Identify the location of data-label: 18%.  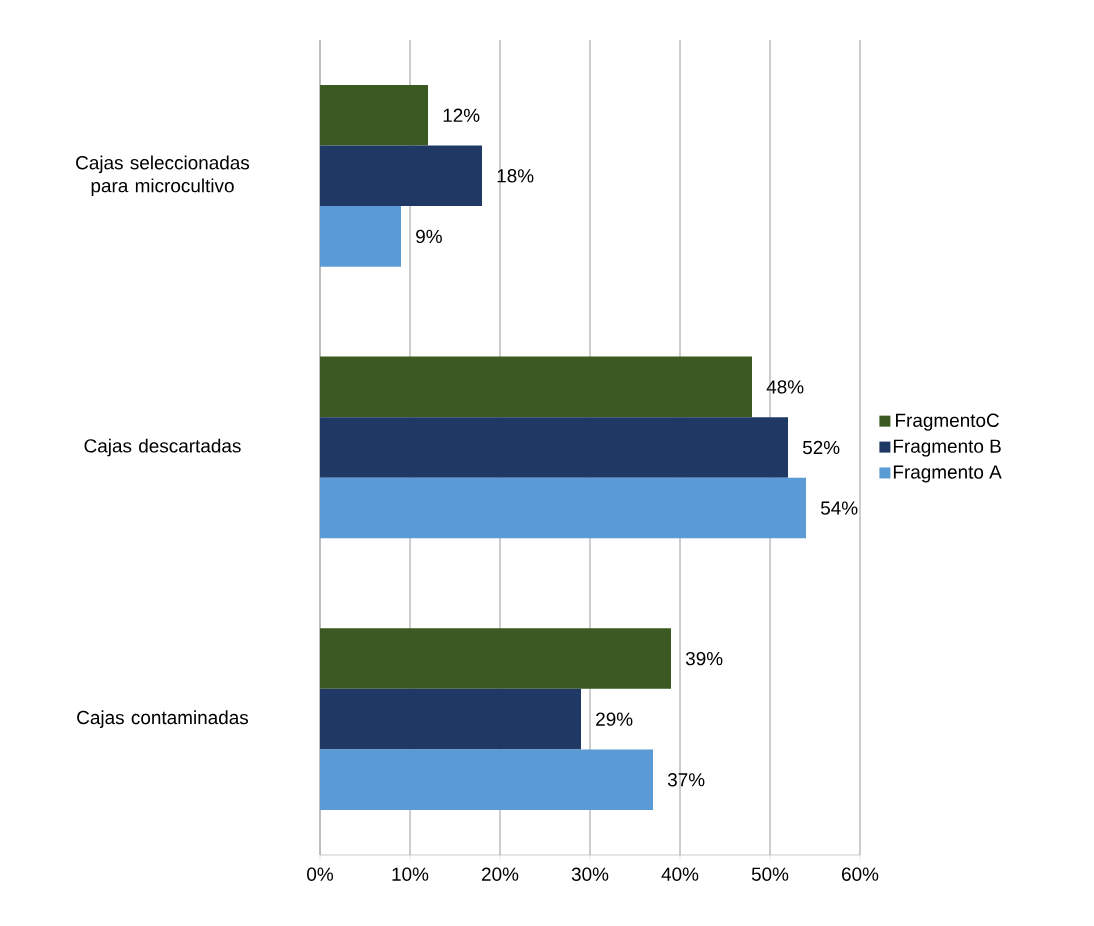
(515, 176).